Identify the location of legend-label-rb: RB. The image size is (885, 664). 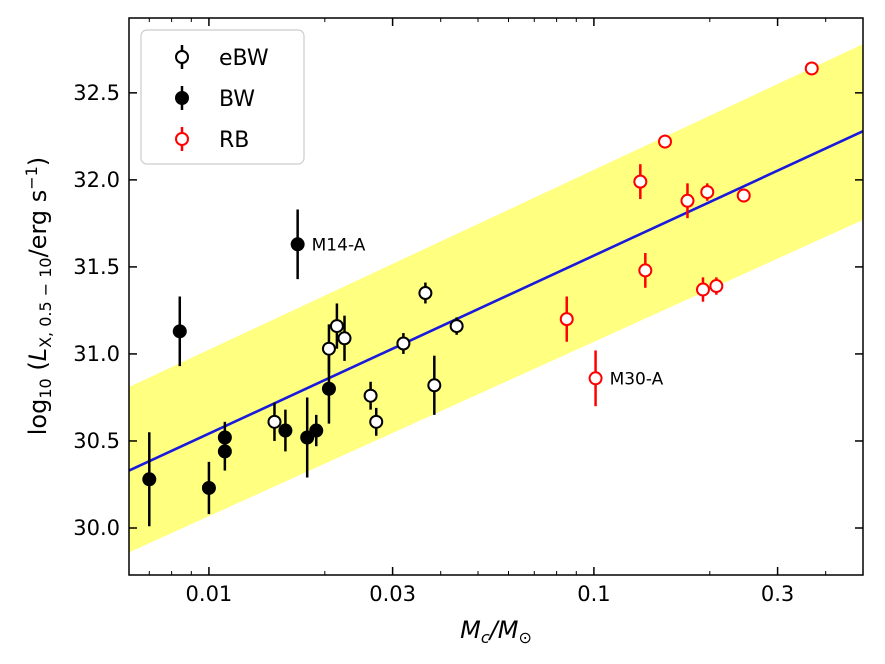
(234, 140).